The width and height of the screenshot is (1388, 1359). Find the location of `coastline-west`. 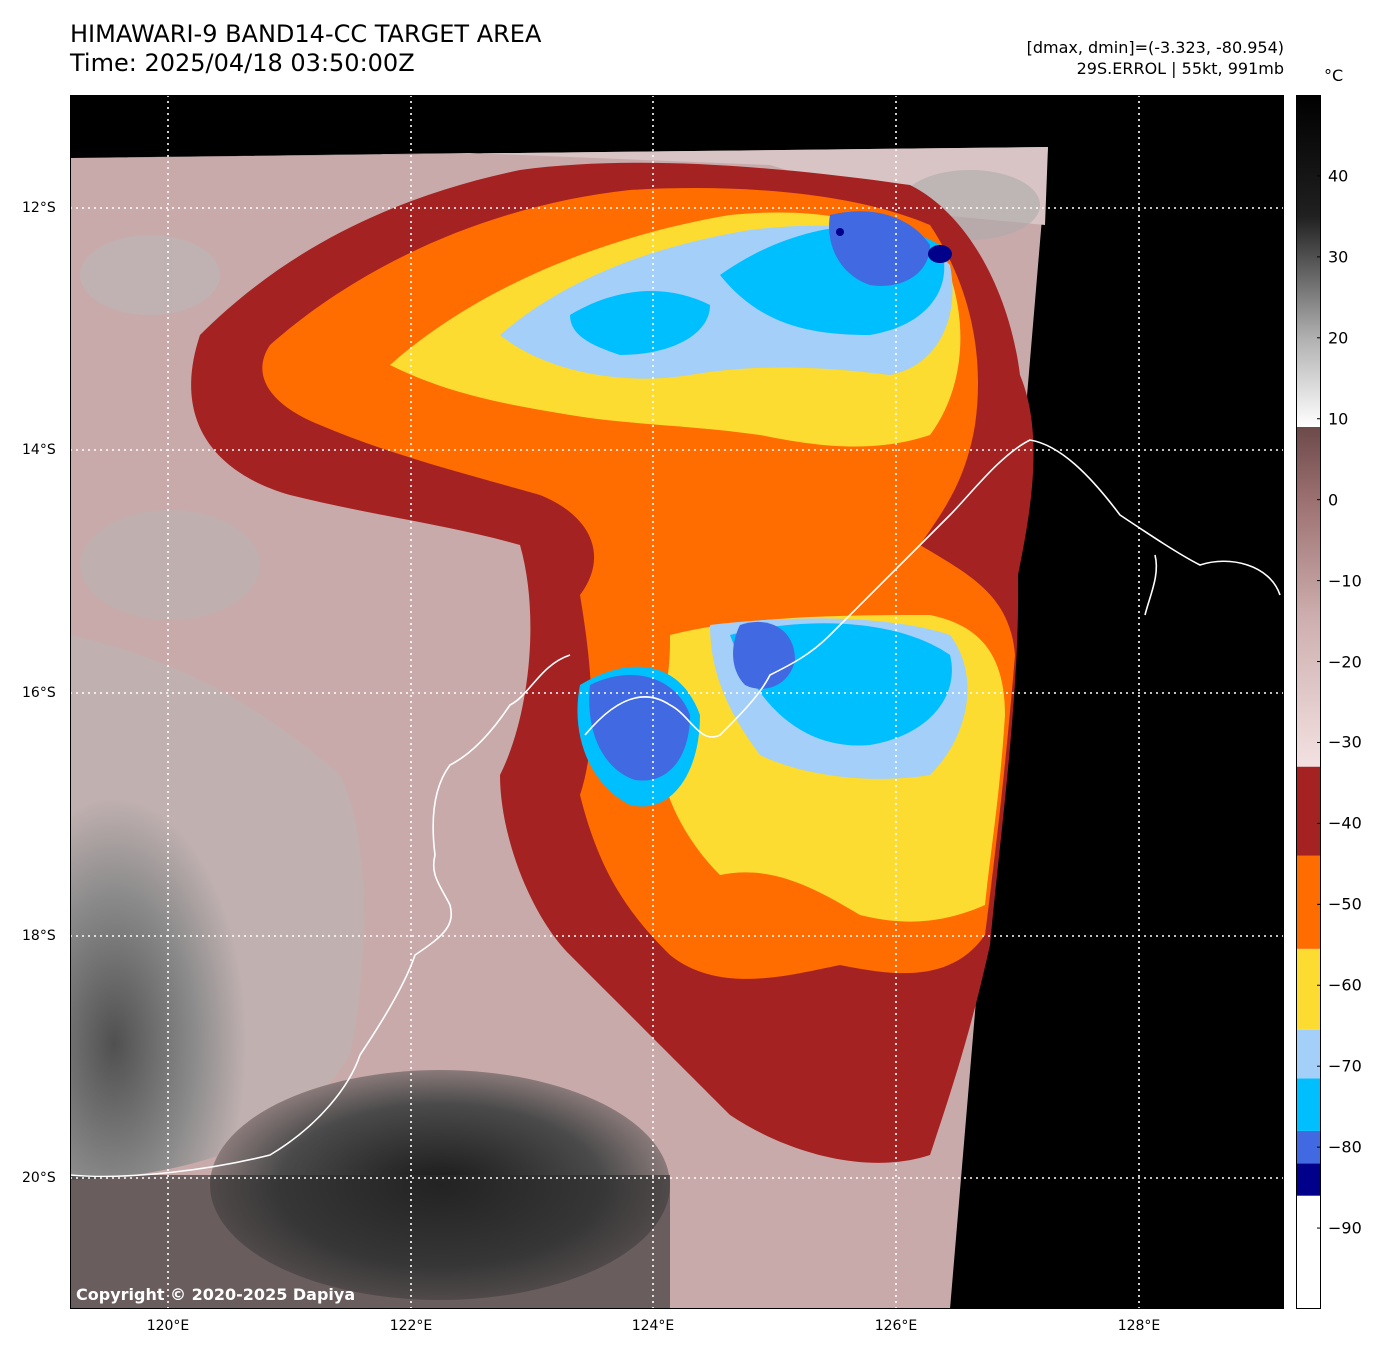

coastline-west is located at coordinates (320, 916).